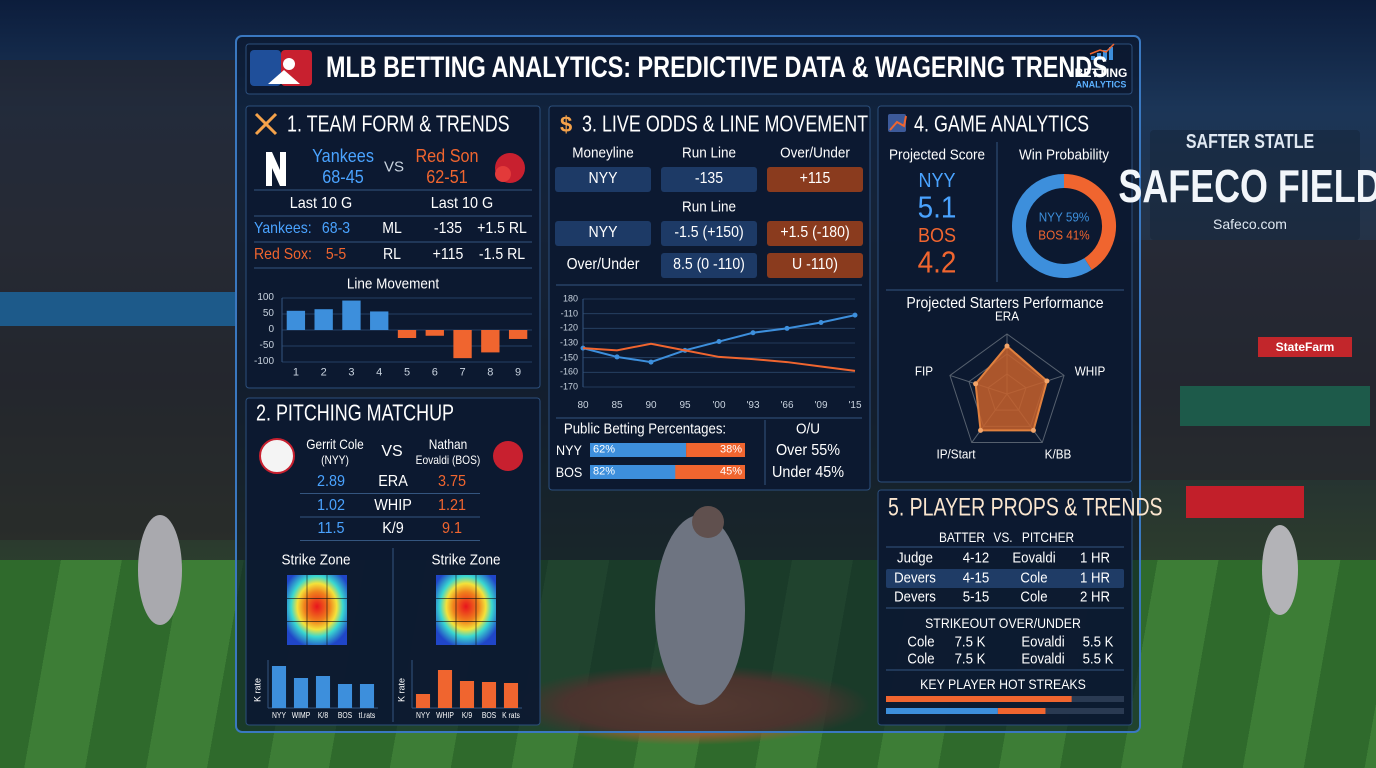  I want to click on vs: VS, so click(392, 451).